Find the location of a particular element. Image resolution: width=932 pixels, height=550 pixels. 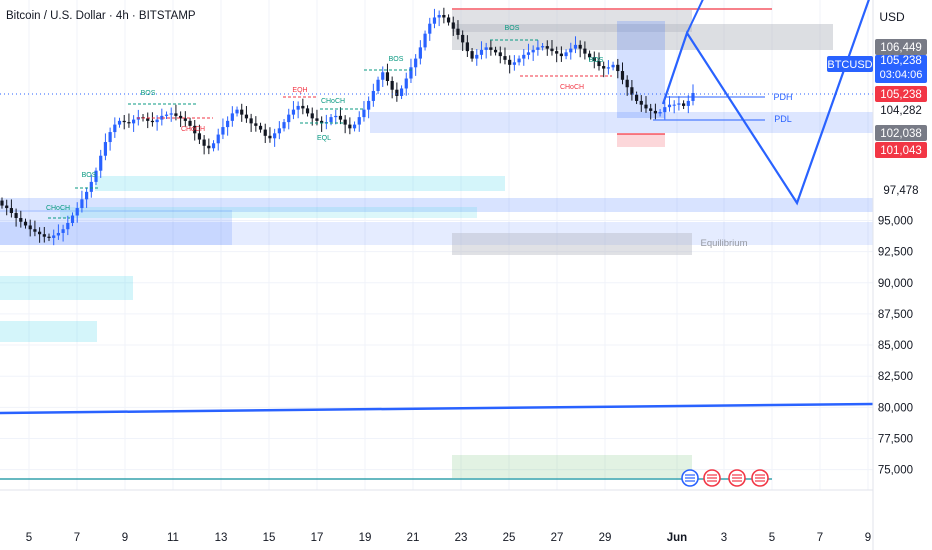

projection-path is located at coordinates (765, 103).